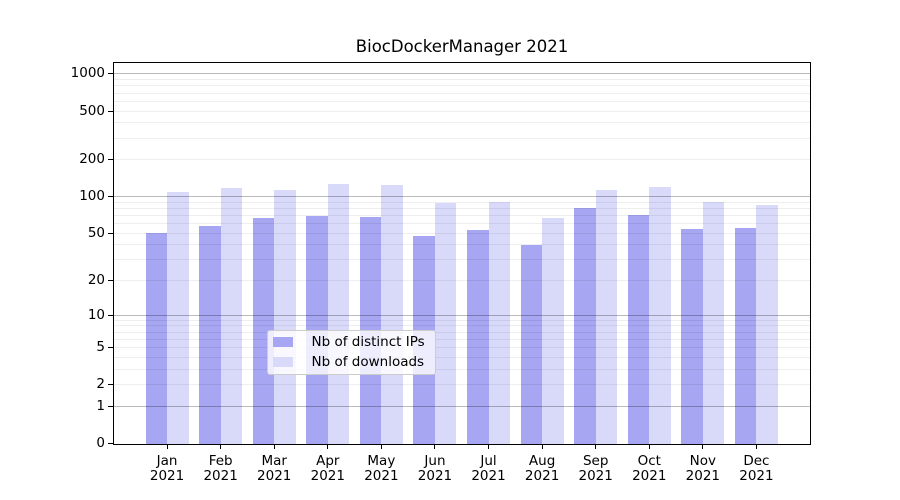 This screenshot has width=900, height=500. Describe the element at coordinates (703, 468) in the screenshot. I see `x-tick-label-nov: Nov 2021` at that location.